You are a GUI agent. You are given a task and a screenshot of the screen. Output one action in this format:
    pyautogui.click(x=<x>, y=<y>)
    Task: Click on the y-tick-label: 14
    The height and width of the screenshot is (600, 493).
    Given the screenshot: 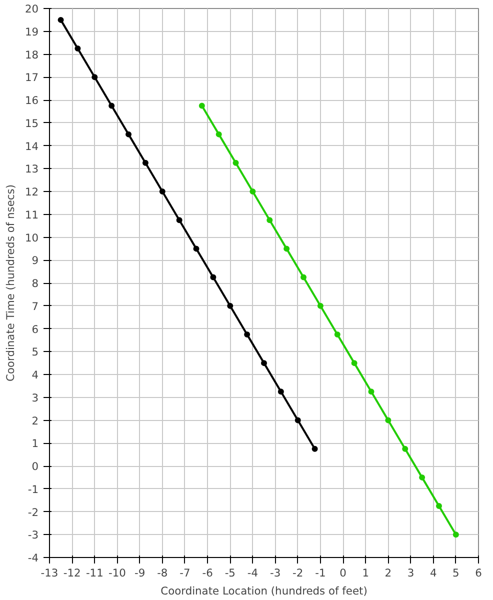 What is the action you would take?
    pyautogui.click(x=31, y=146)
    